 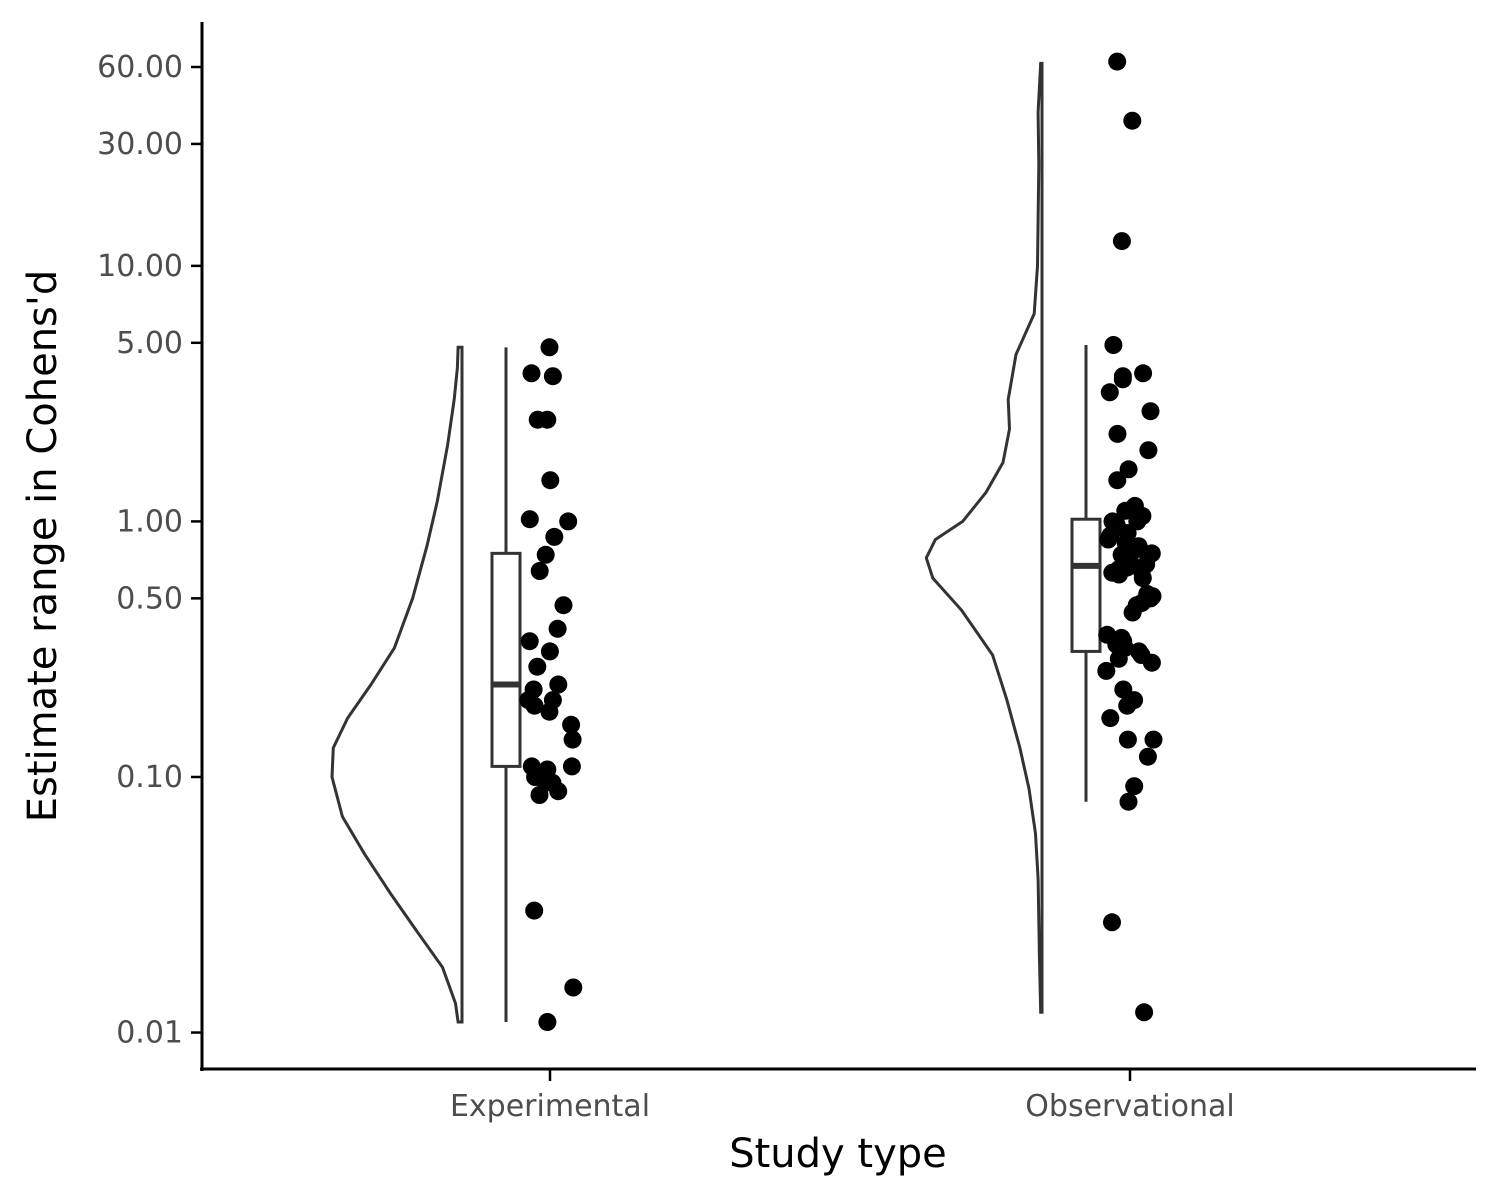 I want to click on group-observational, so click(x=1043, y=537).